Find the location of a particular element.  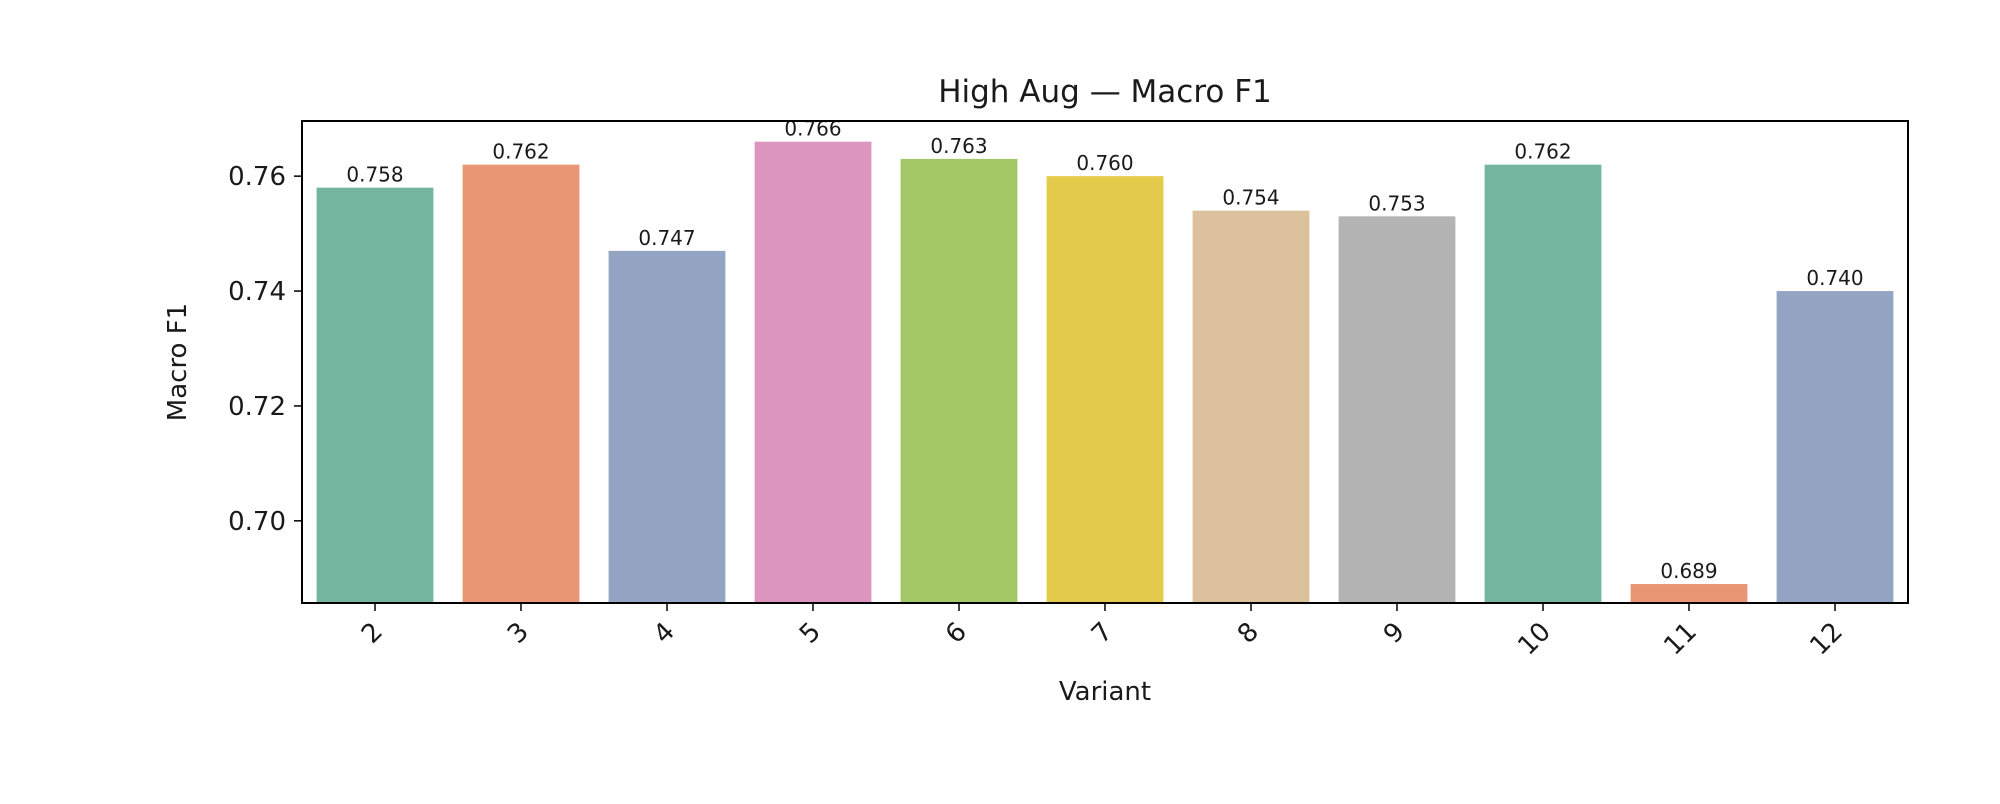

y-tick-label: 0.74 is located at coordinates (257, 292).